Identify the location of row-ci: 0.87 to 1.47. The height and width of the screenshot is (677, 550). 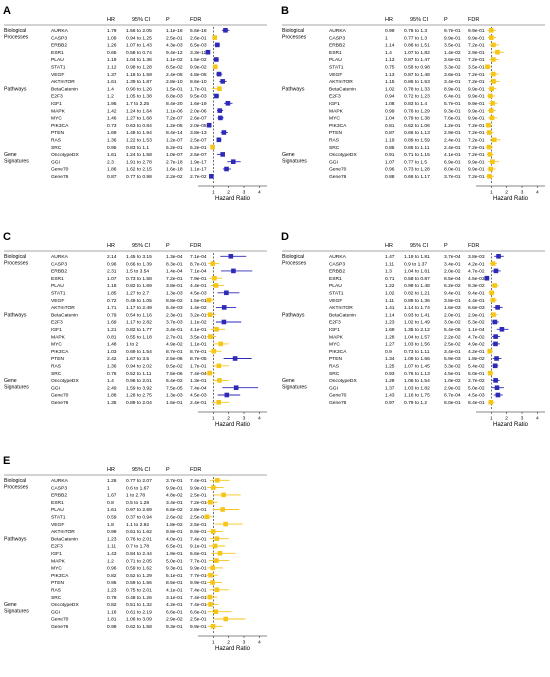
(417, 60).